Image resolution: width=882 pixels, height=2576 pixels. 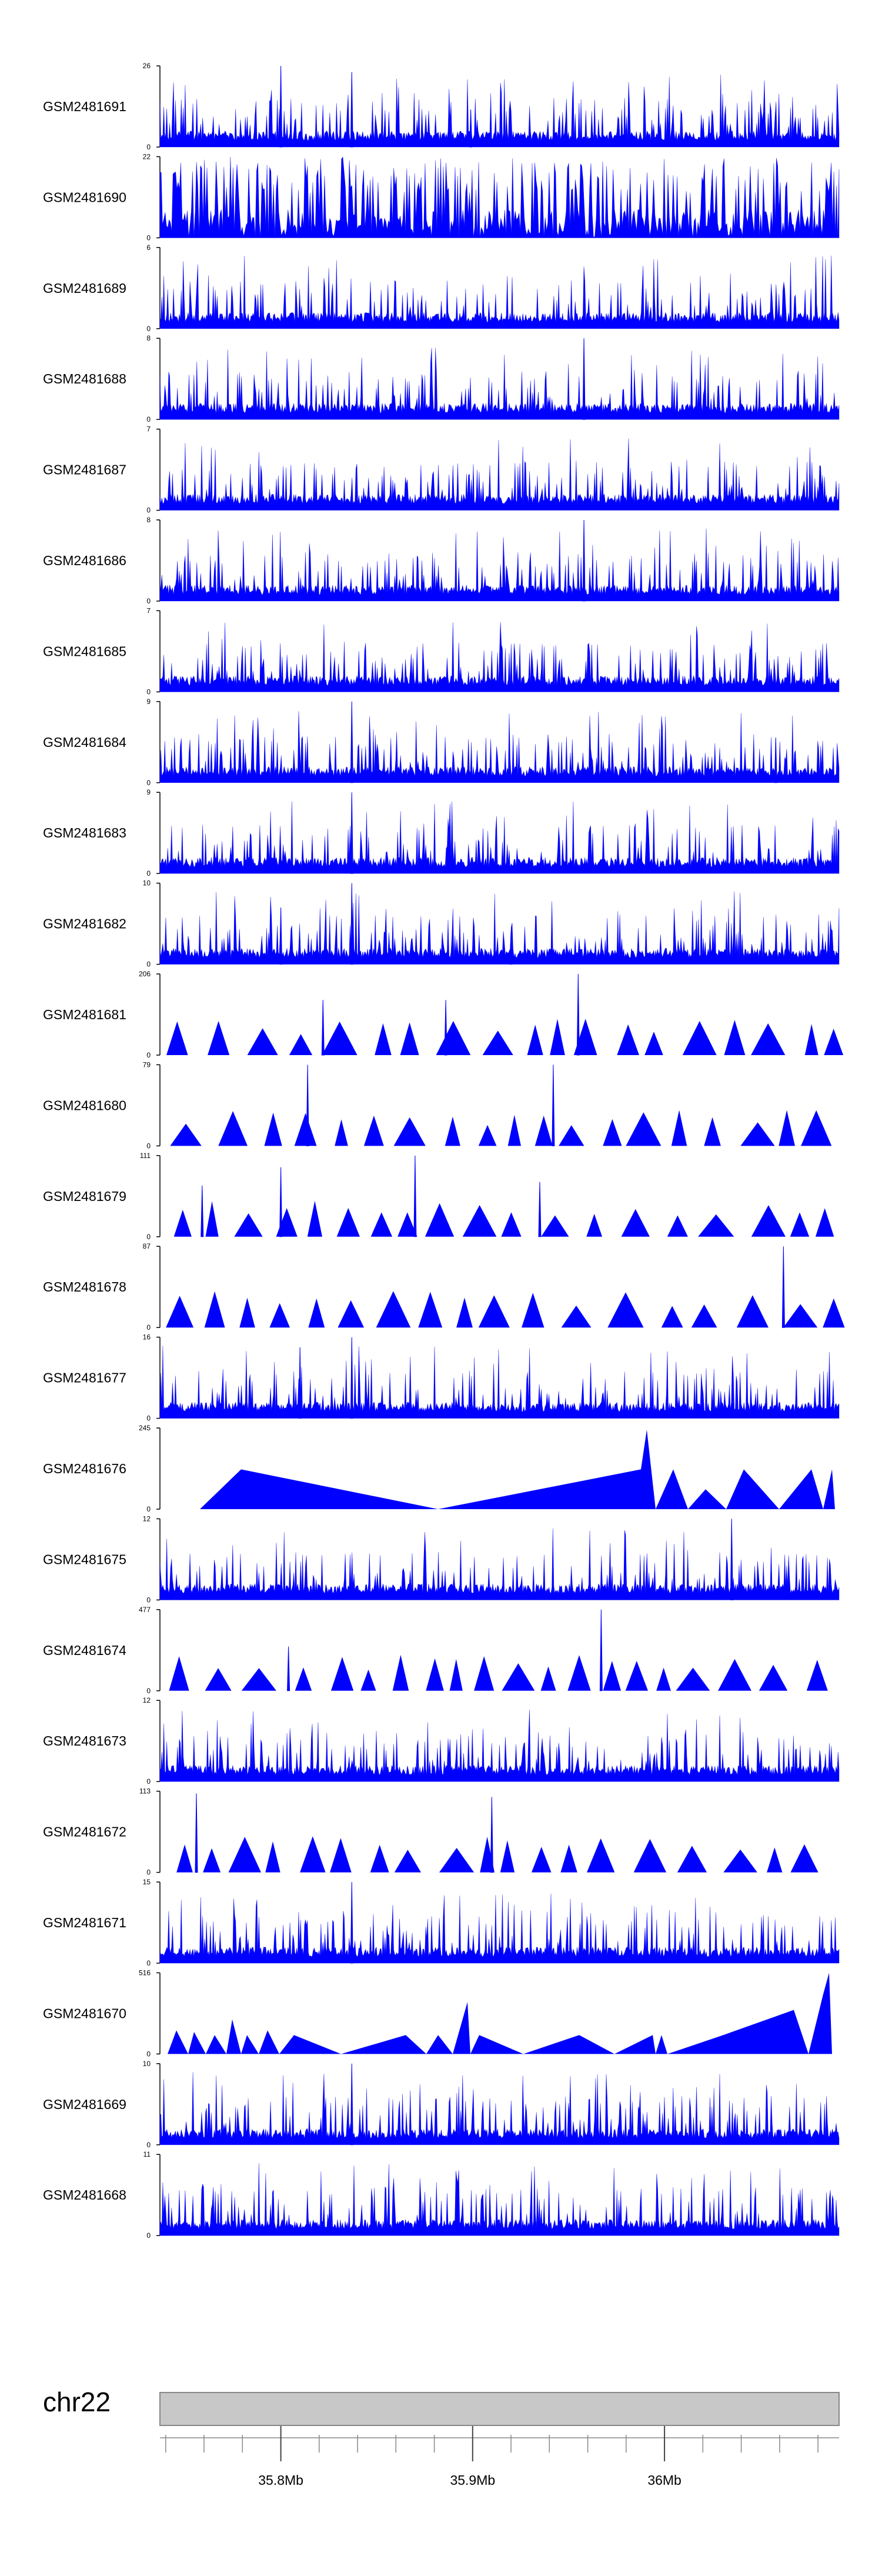 I want to click on y-tick-label-max: 87, so click(x=147, y=1246).